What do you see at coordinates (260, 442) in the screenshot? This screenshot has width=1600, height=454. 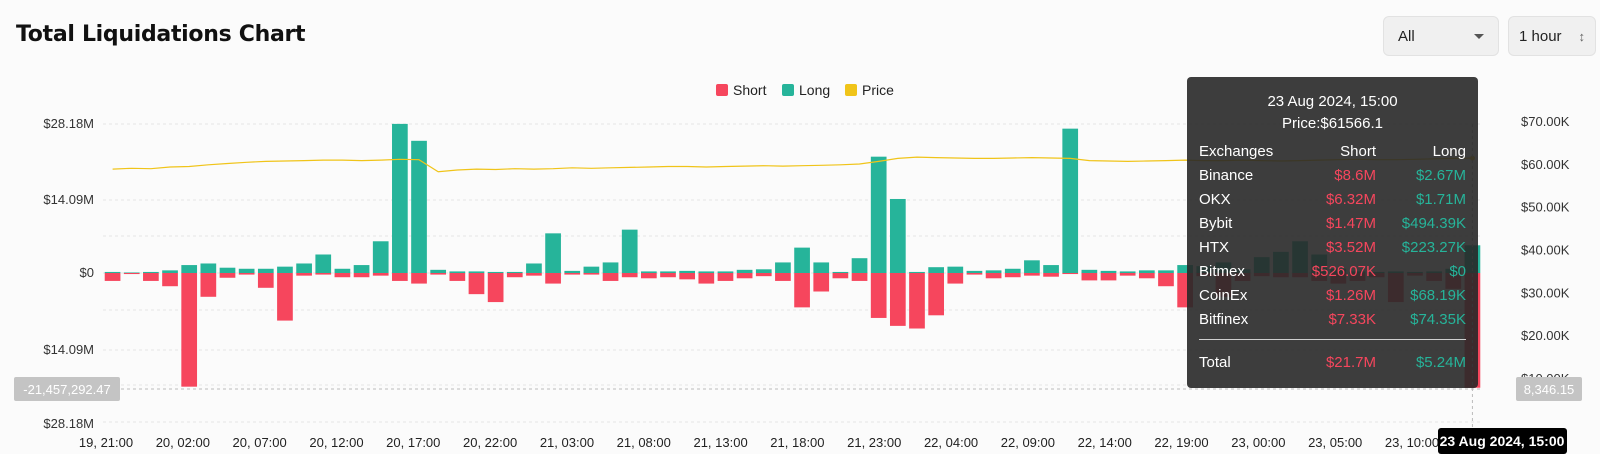 I see `x-tick-label: 20, 07:00` at bounding box center [260, 442].